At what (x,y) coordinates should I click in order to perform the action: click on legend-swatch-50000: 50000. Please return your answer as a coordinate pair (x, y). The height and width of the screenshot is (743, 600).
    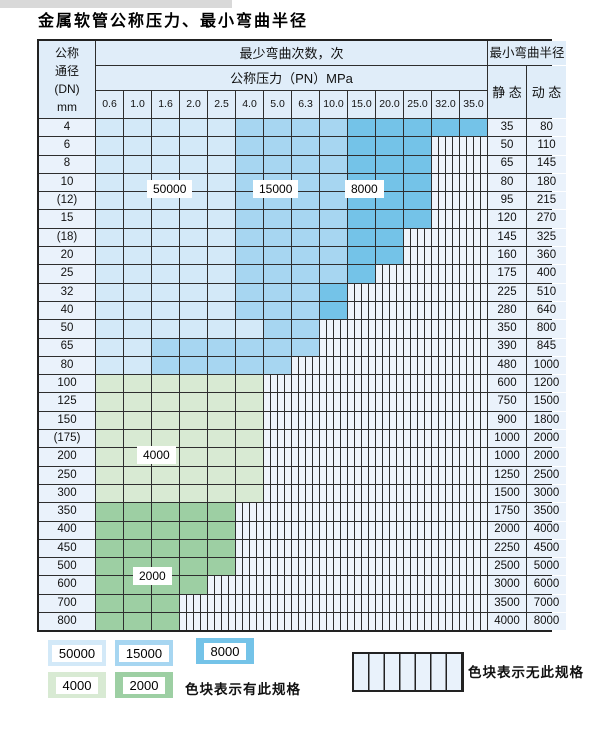
    Looking at the image, I should click on (77, 653).